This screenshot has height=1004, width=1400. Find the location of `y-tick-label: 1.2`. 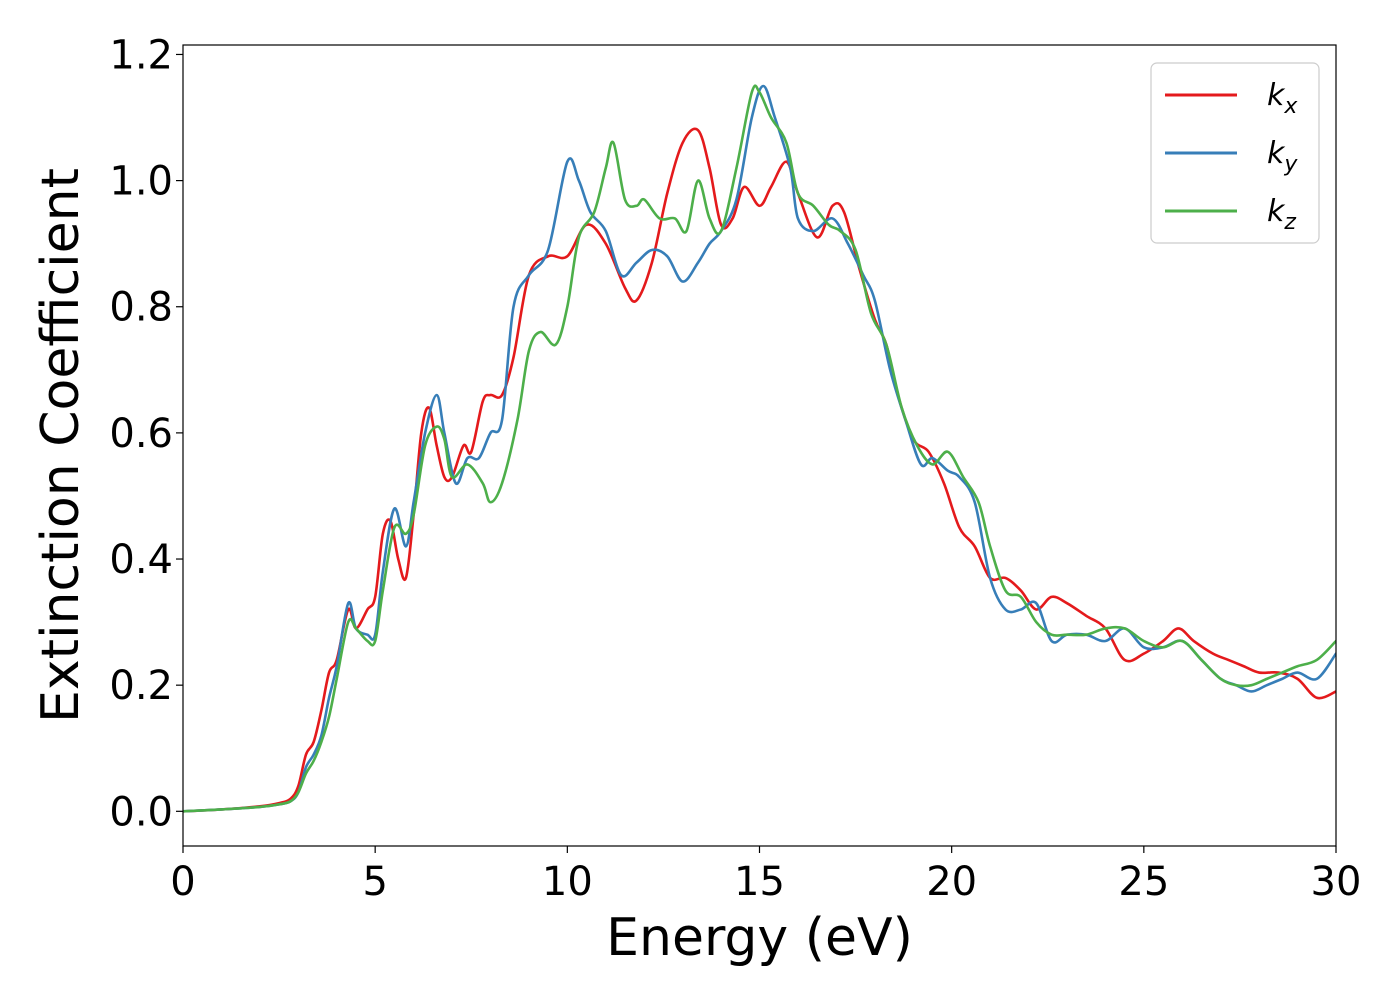

y-tick-label: 1.2 is located at coordinates (141, 55).